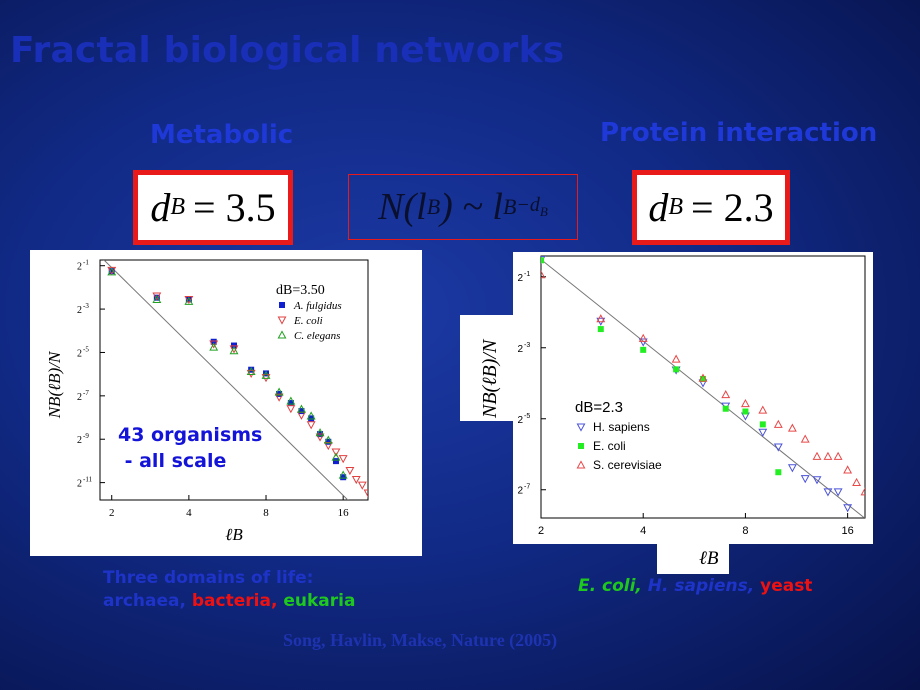 This screenshot has width=920, height=690. Describe the element at coordinates (621, 427) in the screenshot. I see `legend-label: H. sapiens` at that location.